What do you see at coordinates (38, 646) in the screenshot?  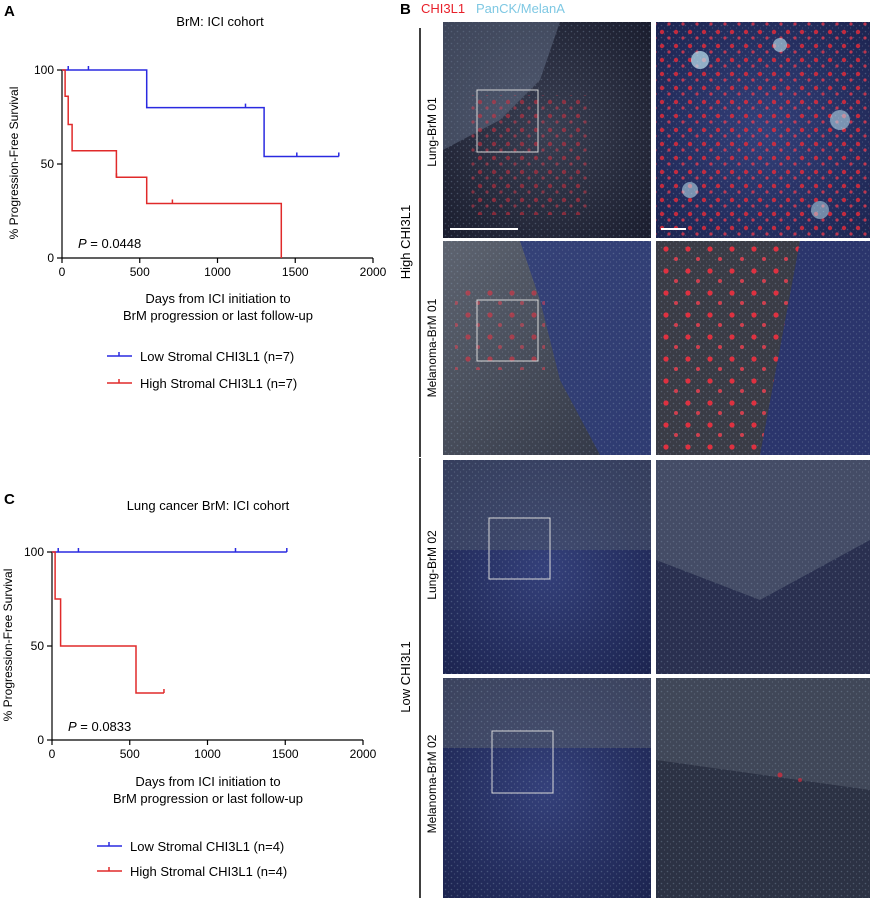 I see `chart-c-y-tick-label: 50` at bounding box center [38, 646].